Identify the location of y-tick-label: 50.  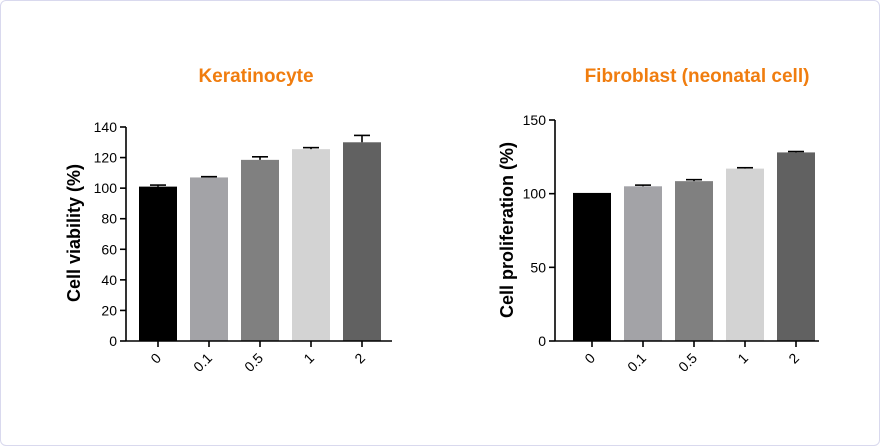
(538, 267).